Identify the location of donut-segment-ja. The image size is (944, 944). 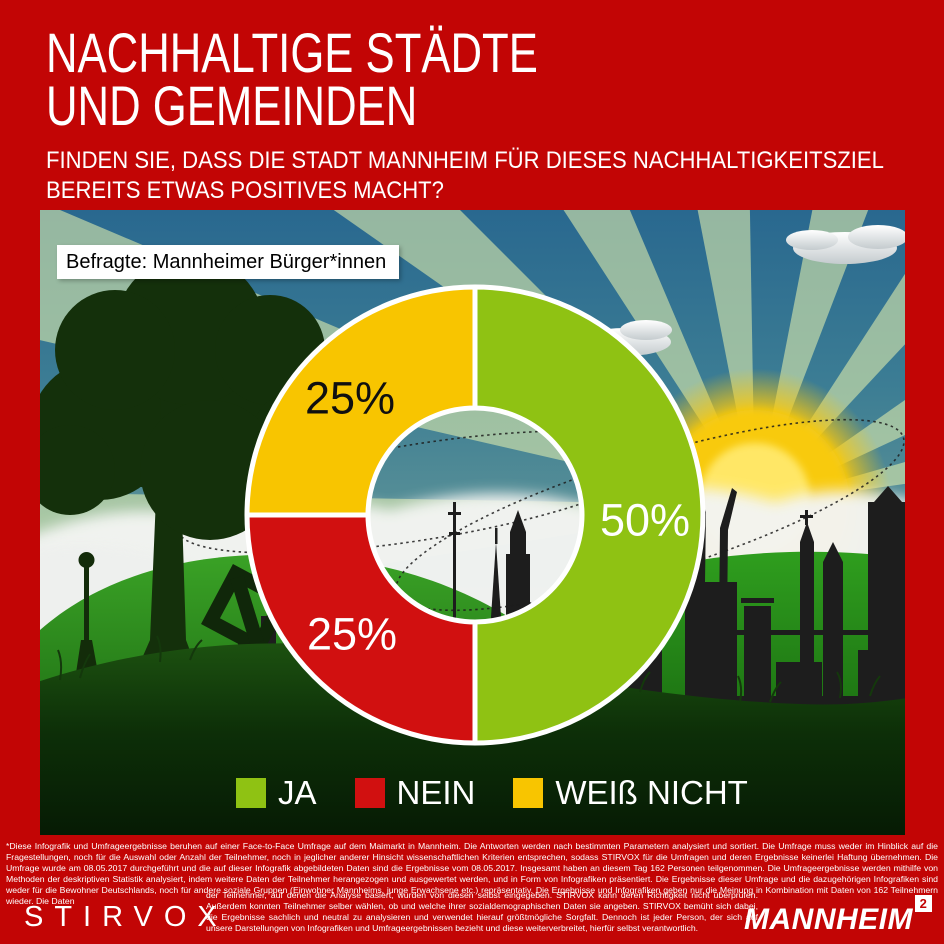
(589, 515).